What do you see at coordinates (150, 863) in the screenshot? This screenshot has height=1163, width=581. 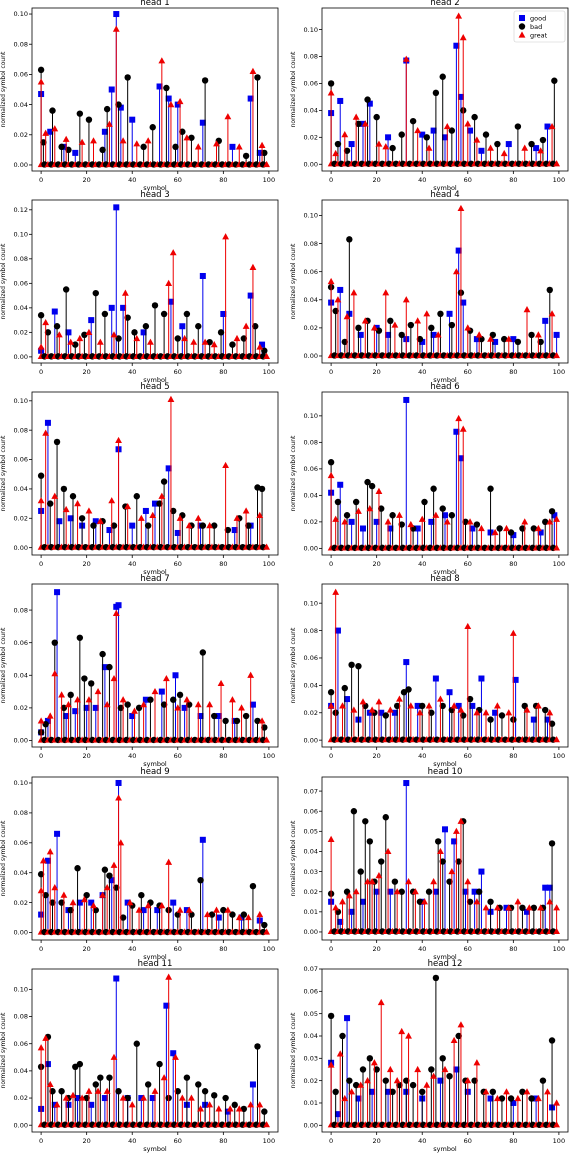 I see `series-great` at bounding box center [150, 863].